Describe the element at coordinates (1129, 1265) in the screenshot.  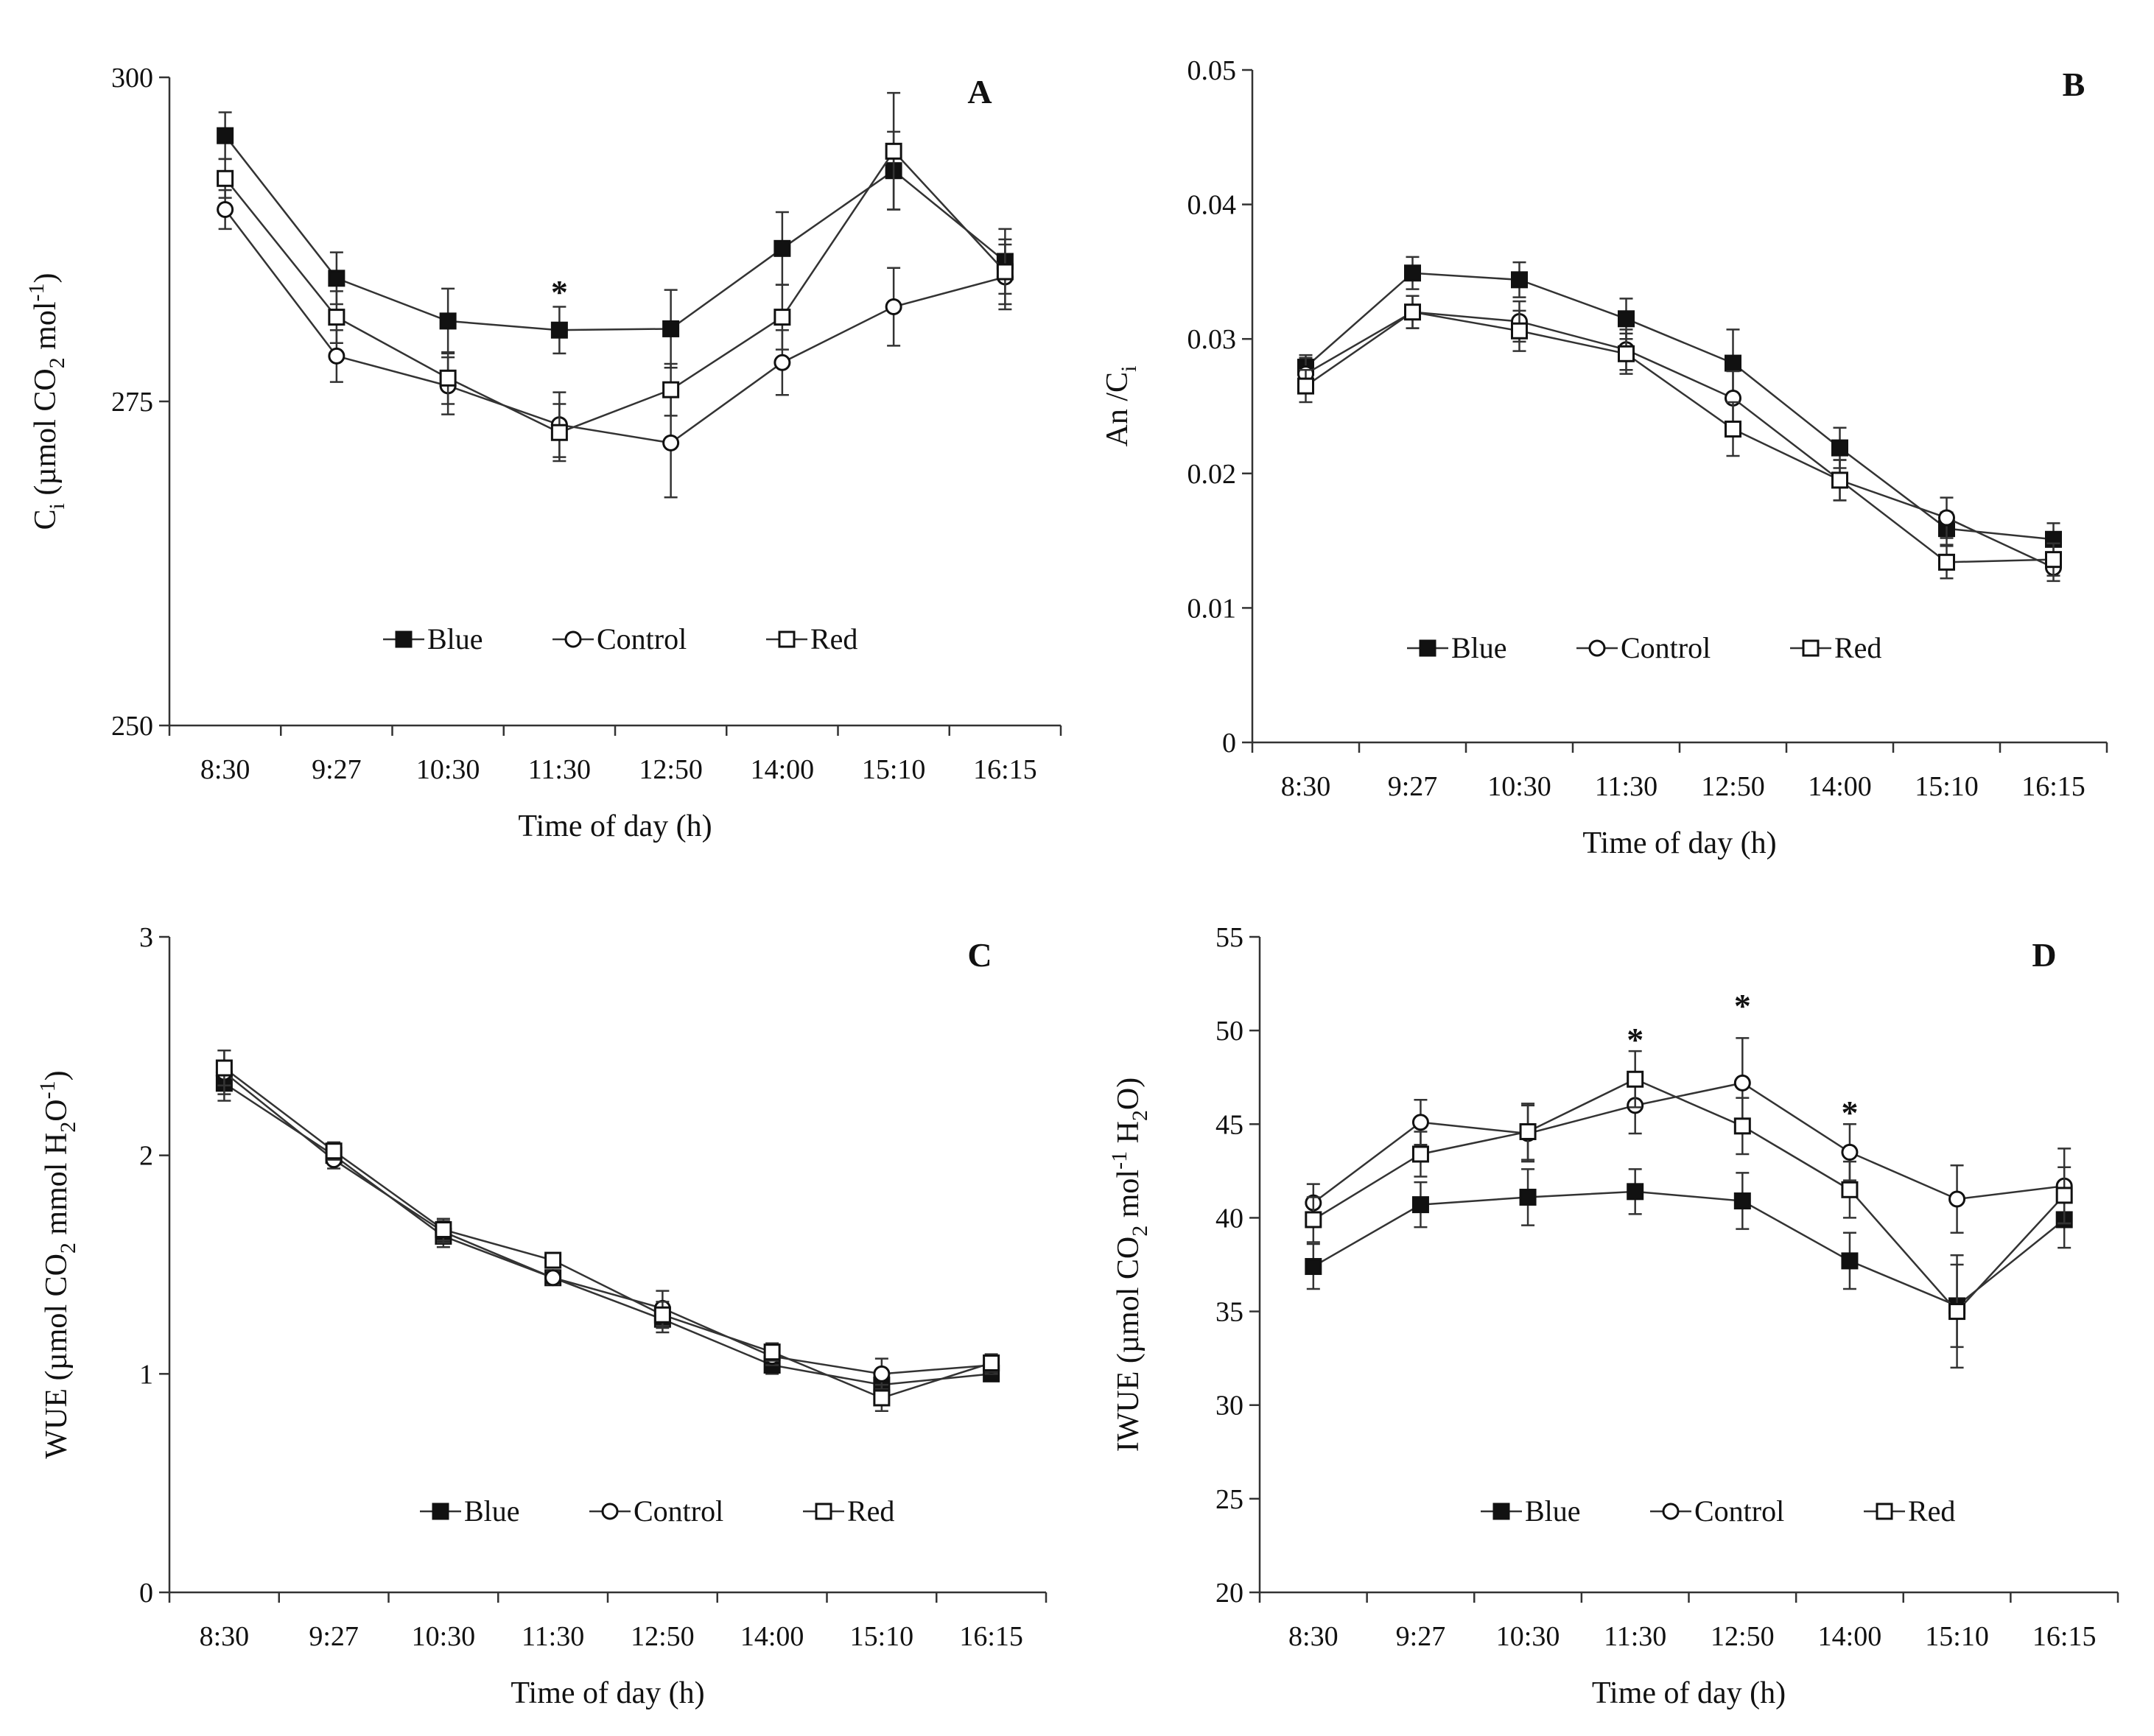
I see `y-axis-title: IWUE (µmol CO2 mol-1 H2O)` at that location.